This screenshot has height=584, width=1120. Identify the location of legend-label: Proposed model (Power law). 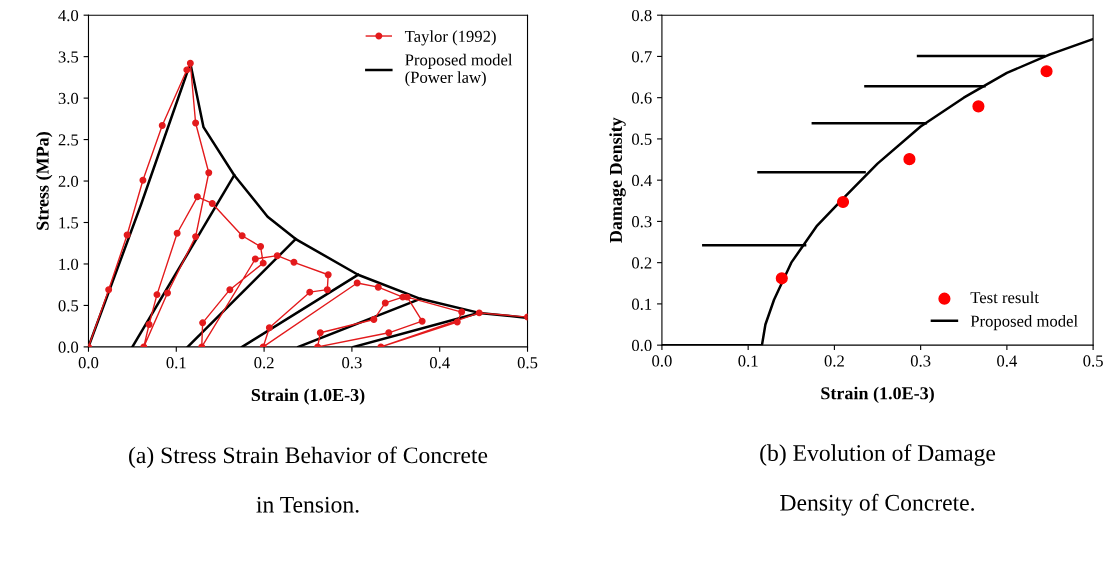
(459, 70).